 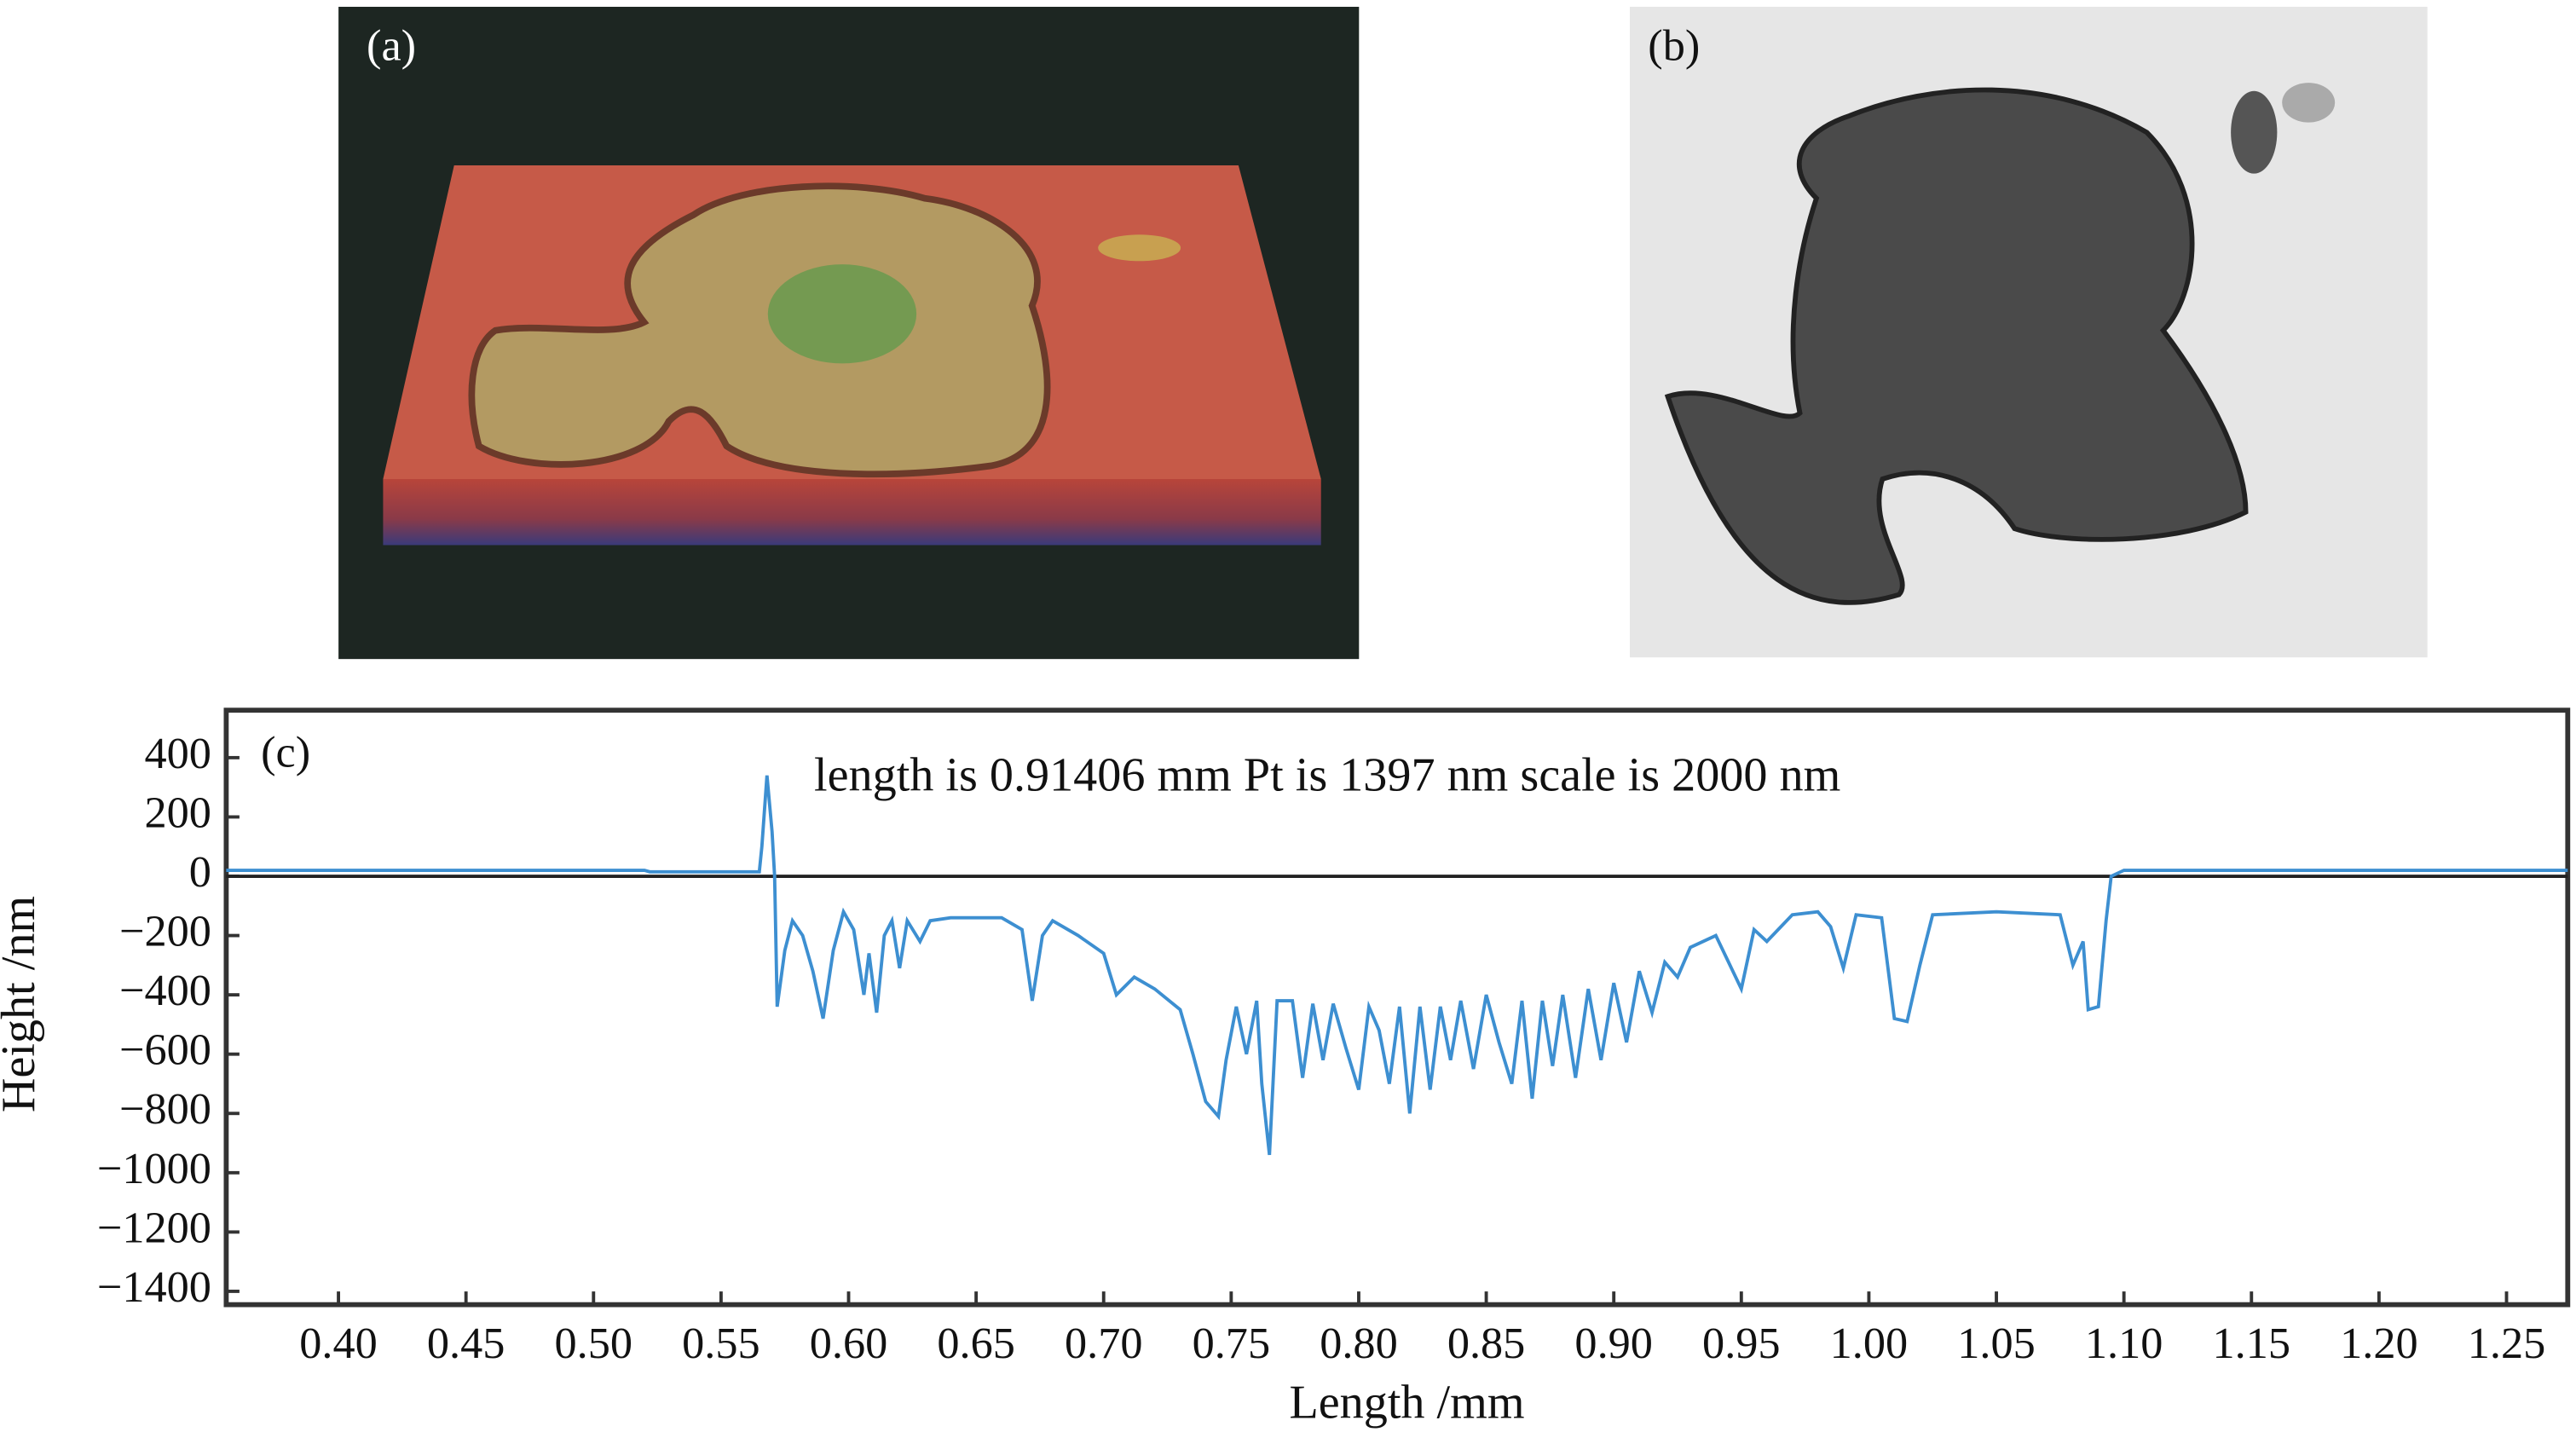 I want to click on y-tick-label: 400, so click(x=178, y=753).